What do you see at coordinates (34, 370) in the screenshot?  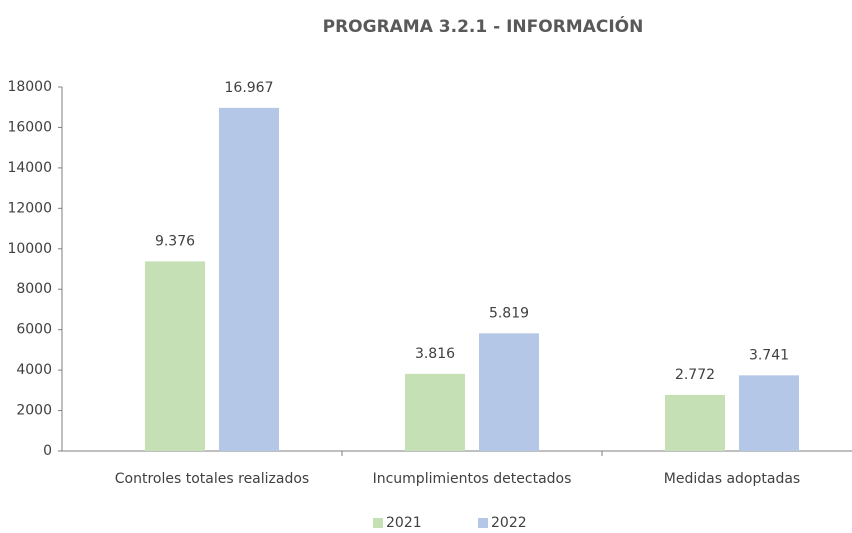 I see `y-tick-label: 4000` at bounding box center [34, 370].